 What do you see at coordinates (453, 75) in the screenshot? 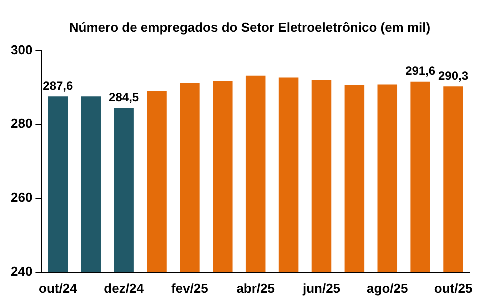
I see `data-label: 290,3` at bounding box center [453, 75].